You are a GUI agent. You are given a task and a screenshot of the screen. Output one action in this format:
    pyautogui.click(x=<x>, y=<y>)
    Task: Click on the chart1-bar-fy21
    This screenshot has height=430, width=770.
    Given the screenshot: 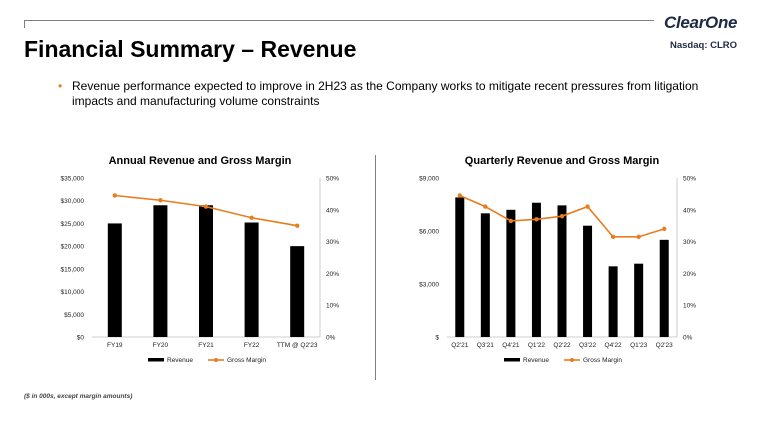 What is the action you would take?
    pyautogui.click(x=206, y=271)
    